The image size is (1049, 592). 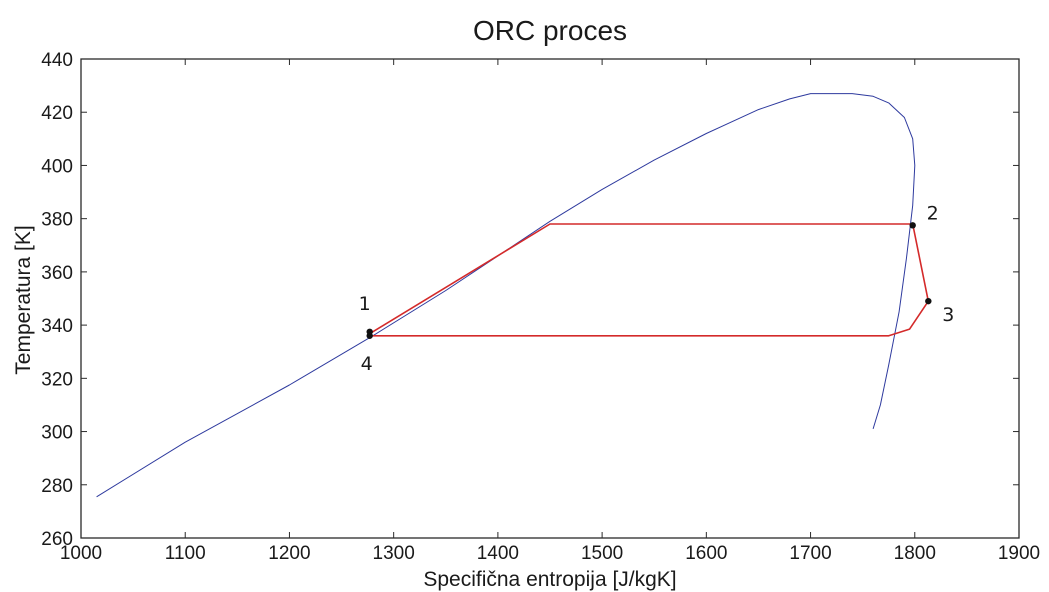 I want to click on x-tick-label: 1200, so click(x=289, y=553).